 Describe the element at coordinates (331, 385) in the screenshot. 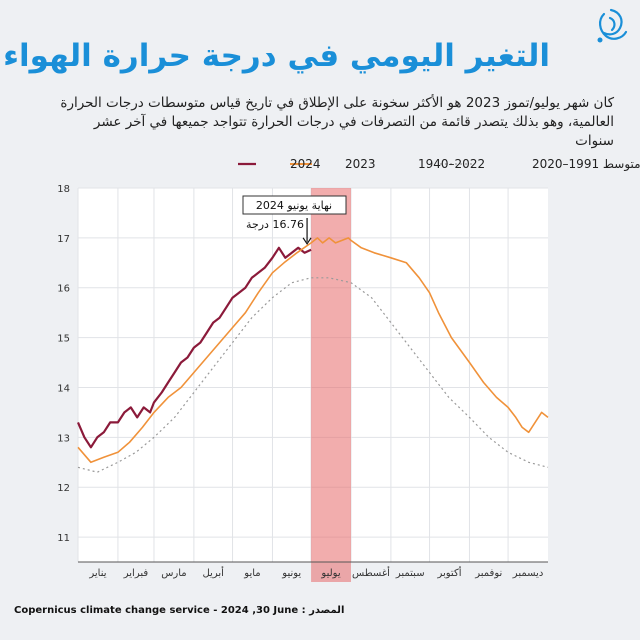

I see `highlight-band` at that location.